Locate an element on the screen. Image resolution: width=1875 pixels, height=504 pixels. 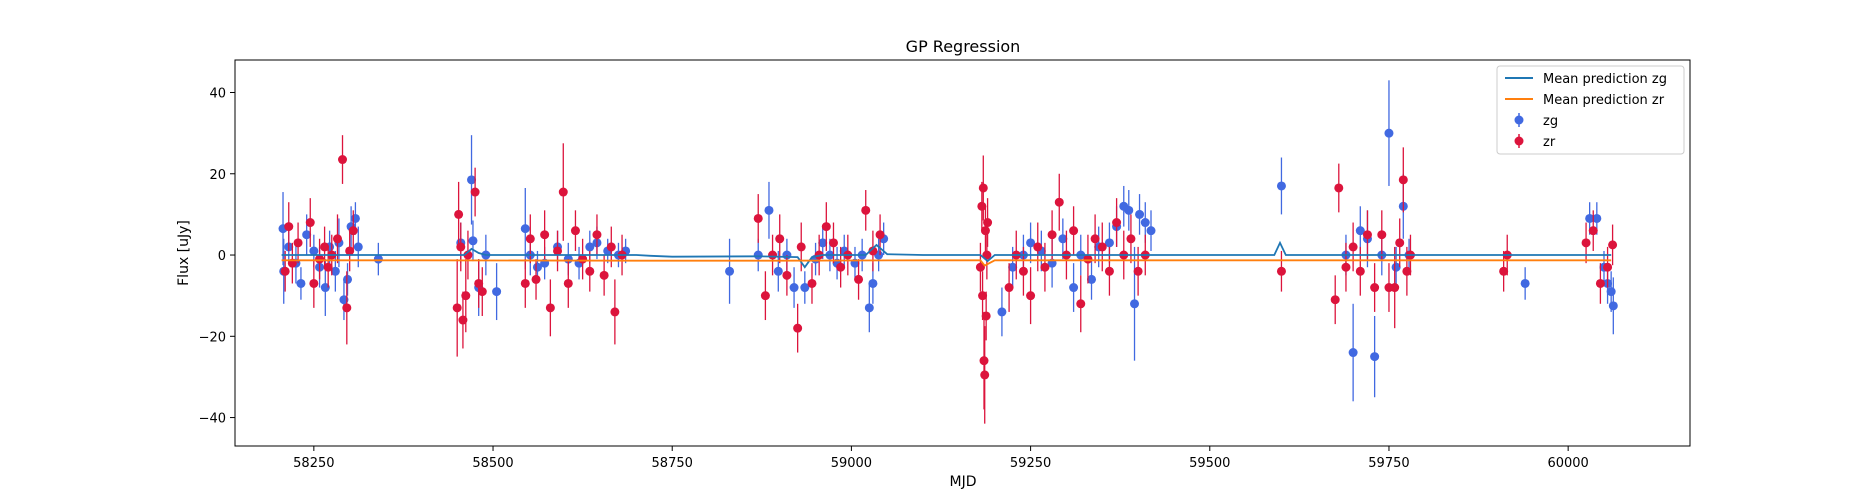
x-tick-label: 59500 is located at coordinates (1209, 463).